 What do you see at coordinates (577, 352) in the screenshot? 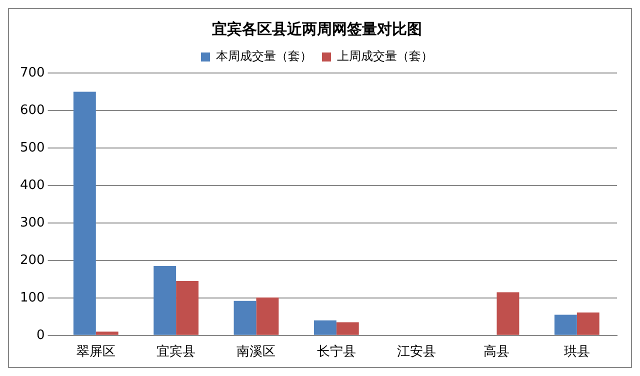
I see `x-tick-label: 珙县` at bounding box center [577, 352].